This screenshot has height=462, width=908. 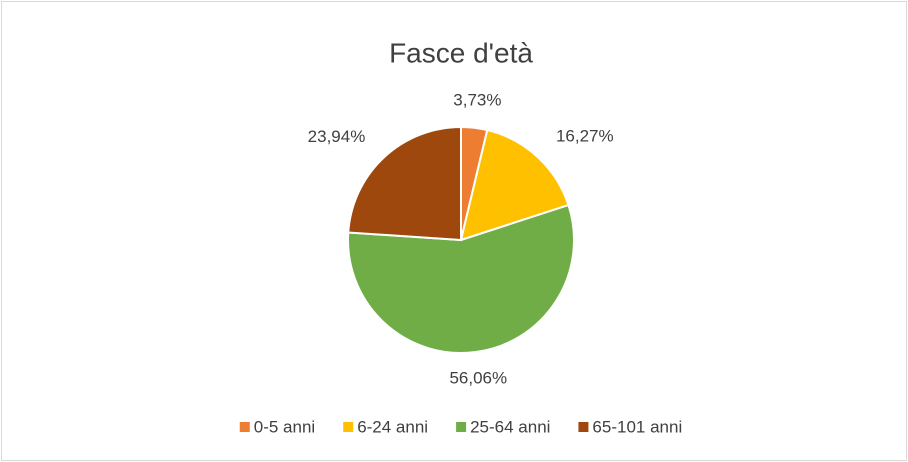 What do you see at coordinates (510, 426) in the screenshot?
I see `legend-label: 25-64 anni` at bounding box center [510, 426].